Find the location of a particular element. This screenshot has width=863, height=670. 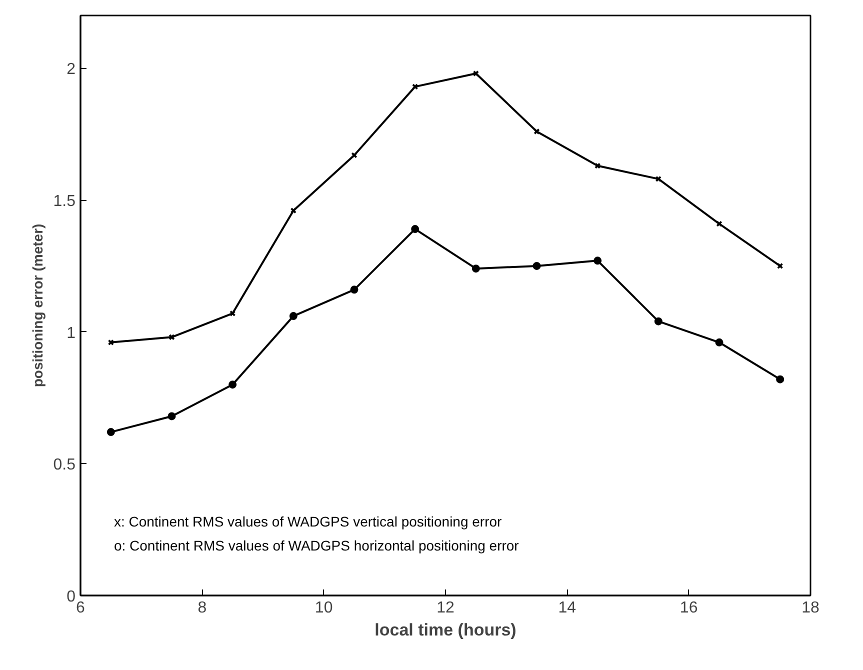

x-axis-title: local time (hours) is located at coordinates (445, 630).